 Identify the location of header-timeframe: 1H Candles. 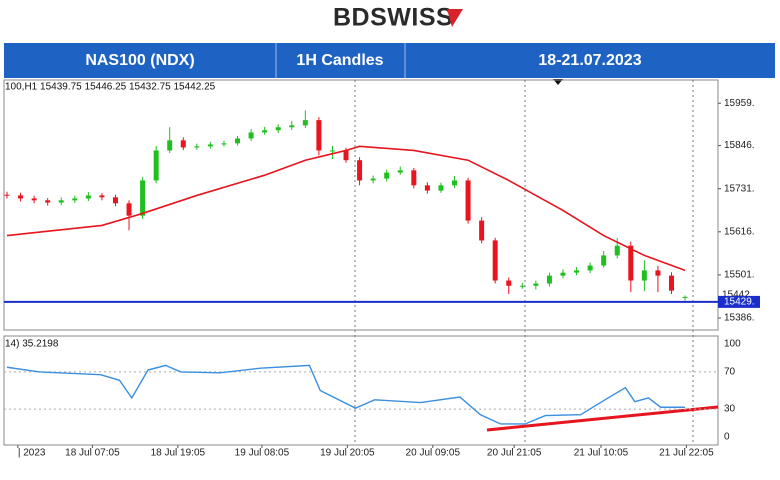
(339, 60).